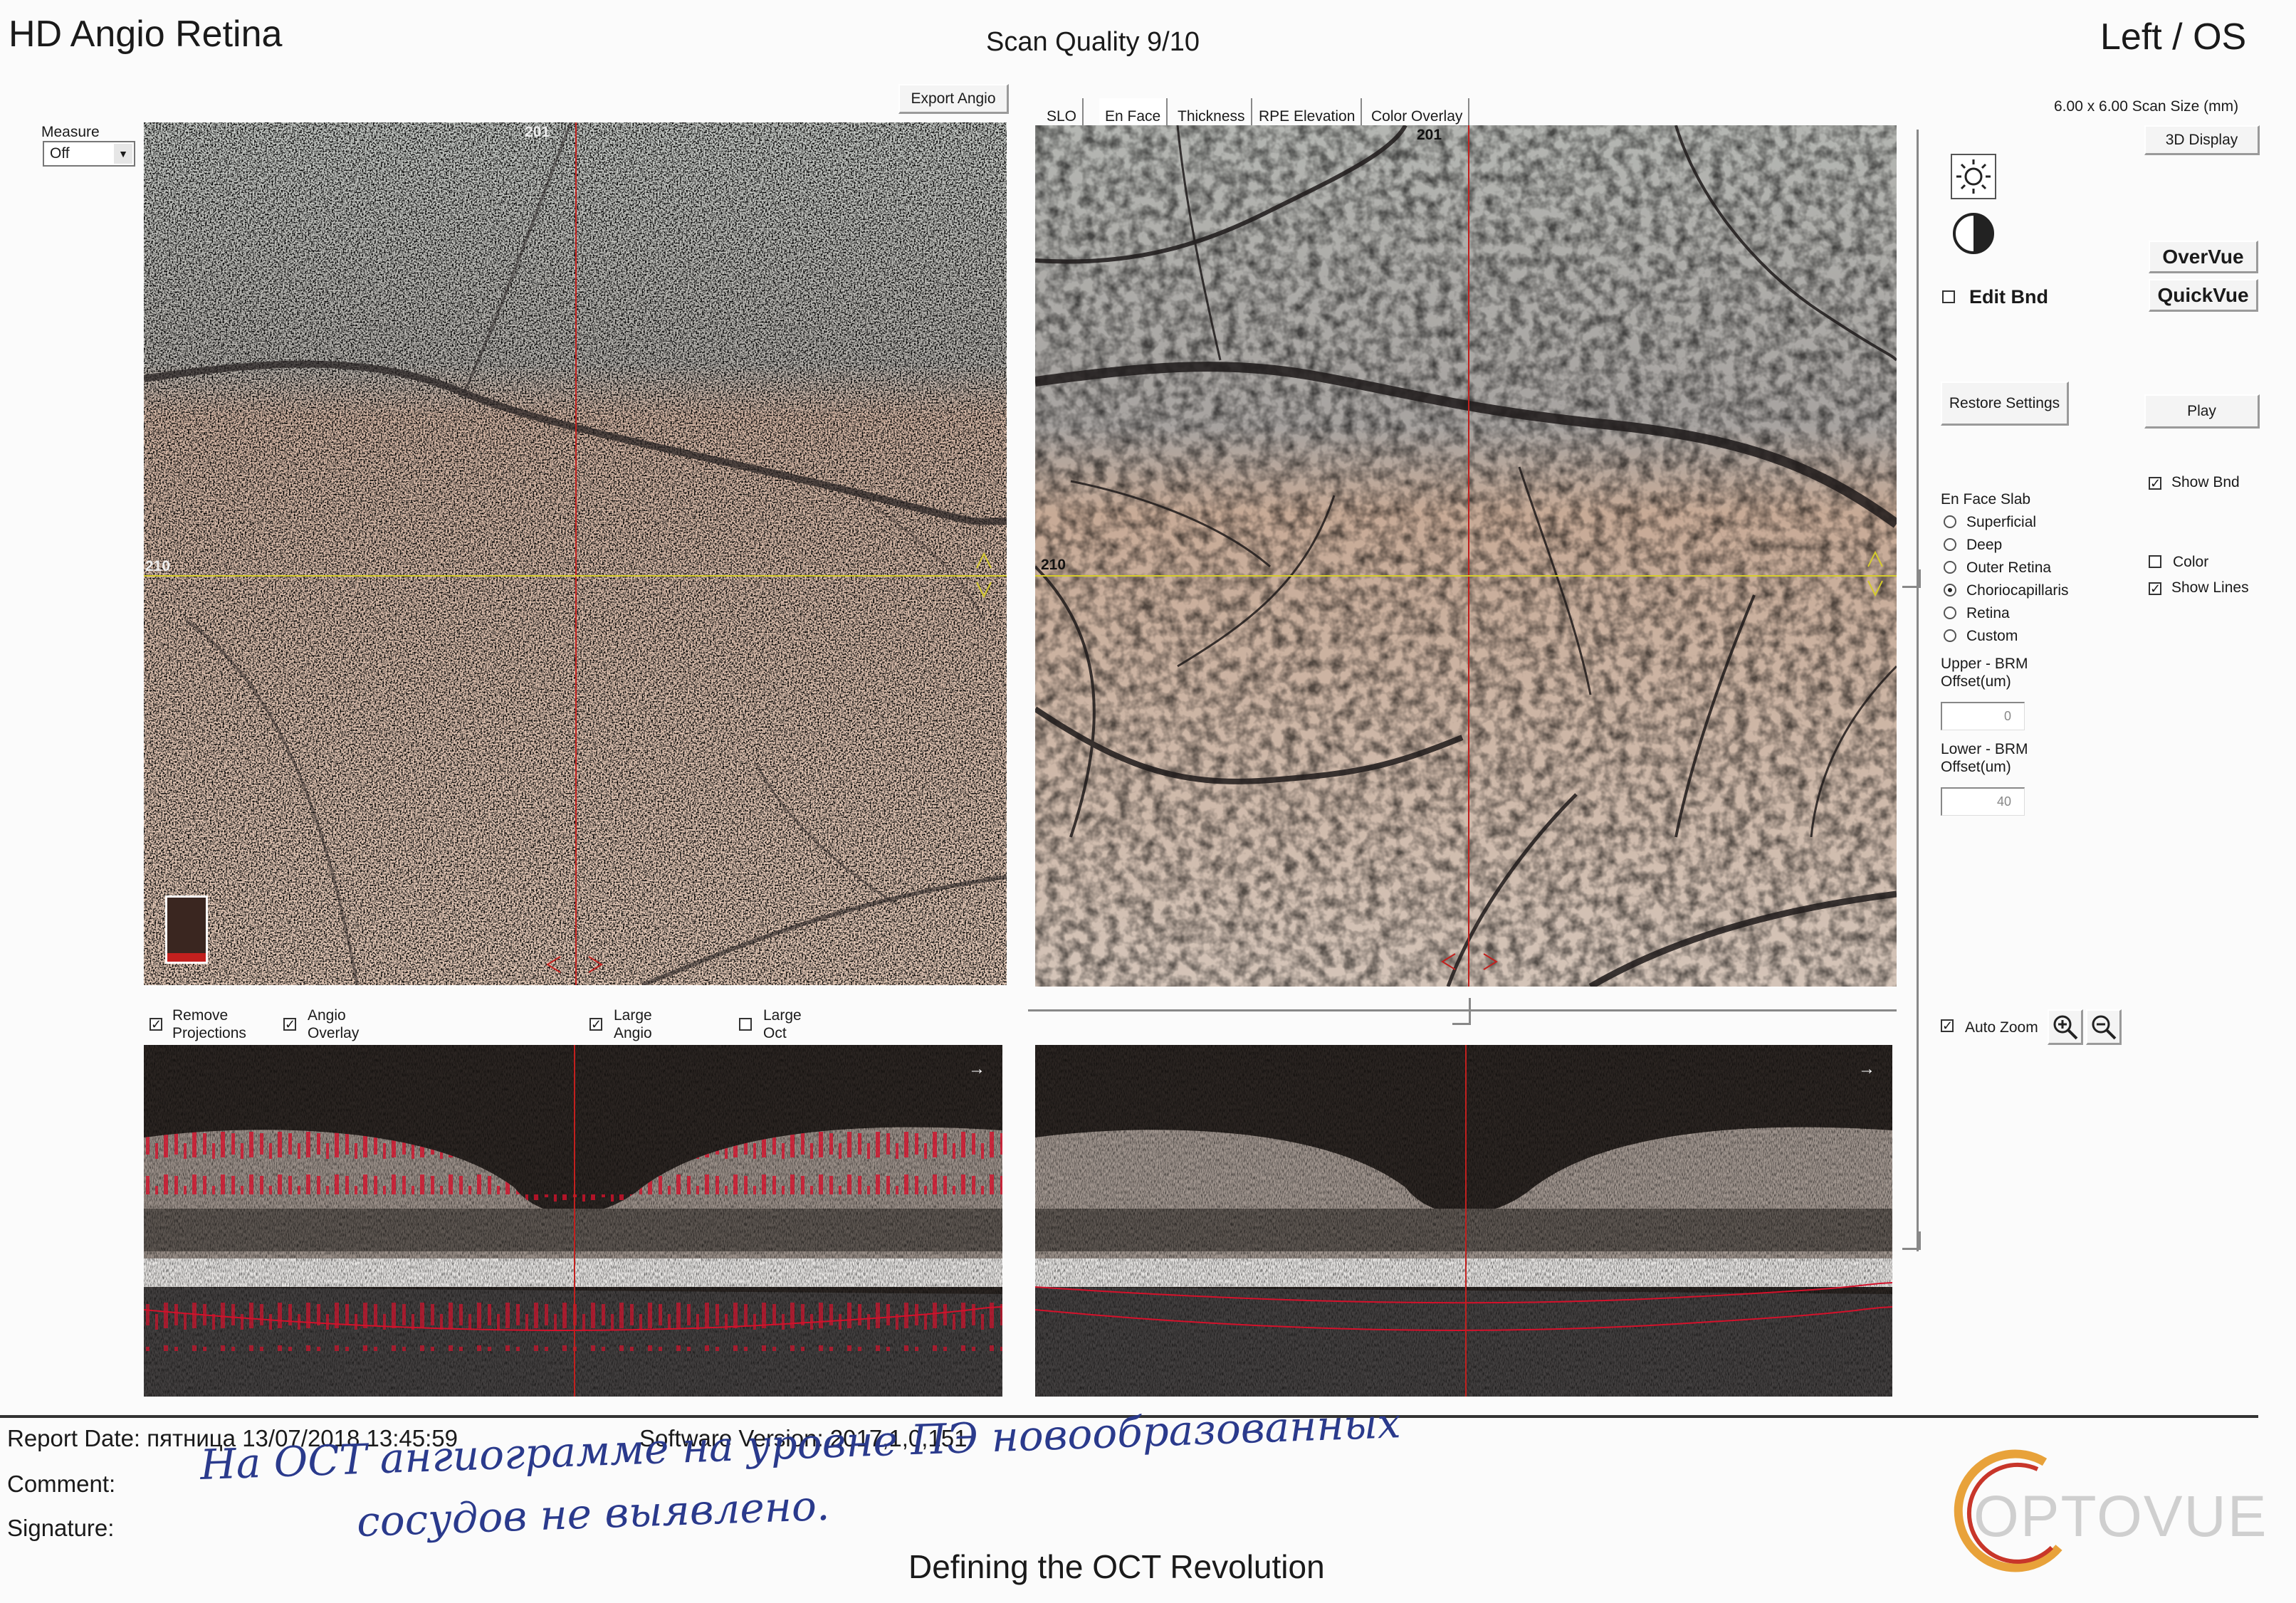  I want to click on large-oct-checkbox, so click(746, 1024).